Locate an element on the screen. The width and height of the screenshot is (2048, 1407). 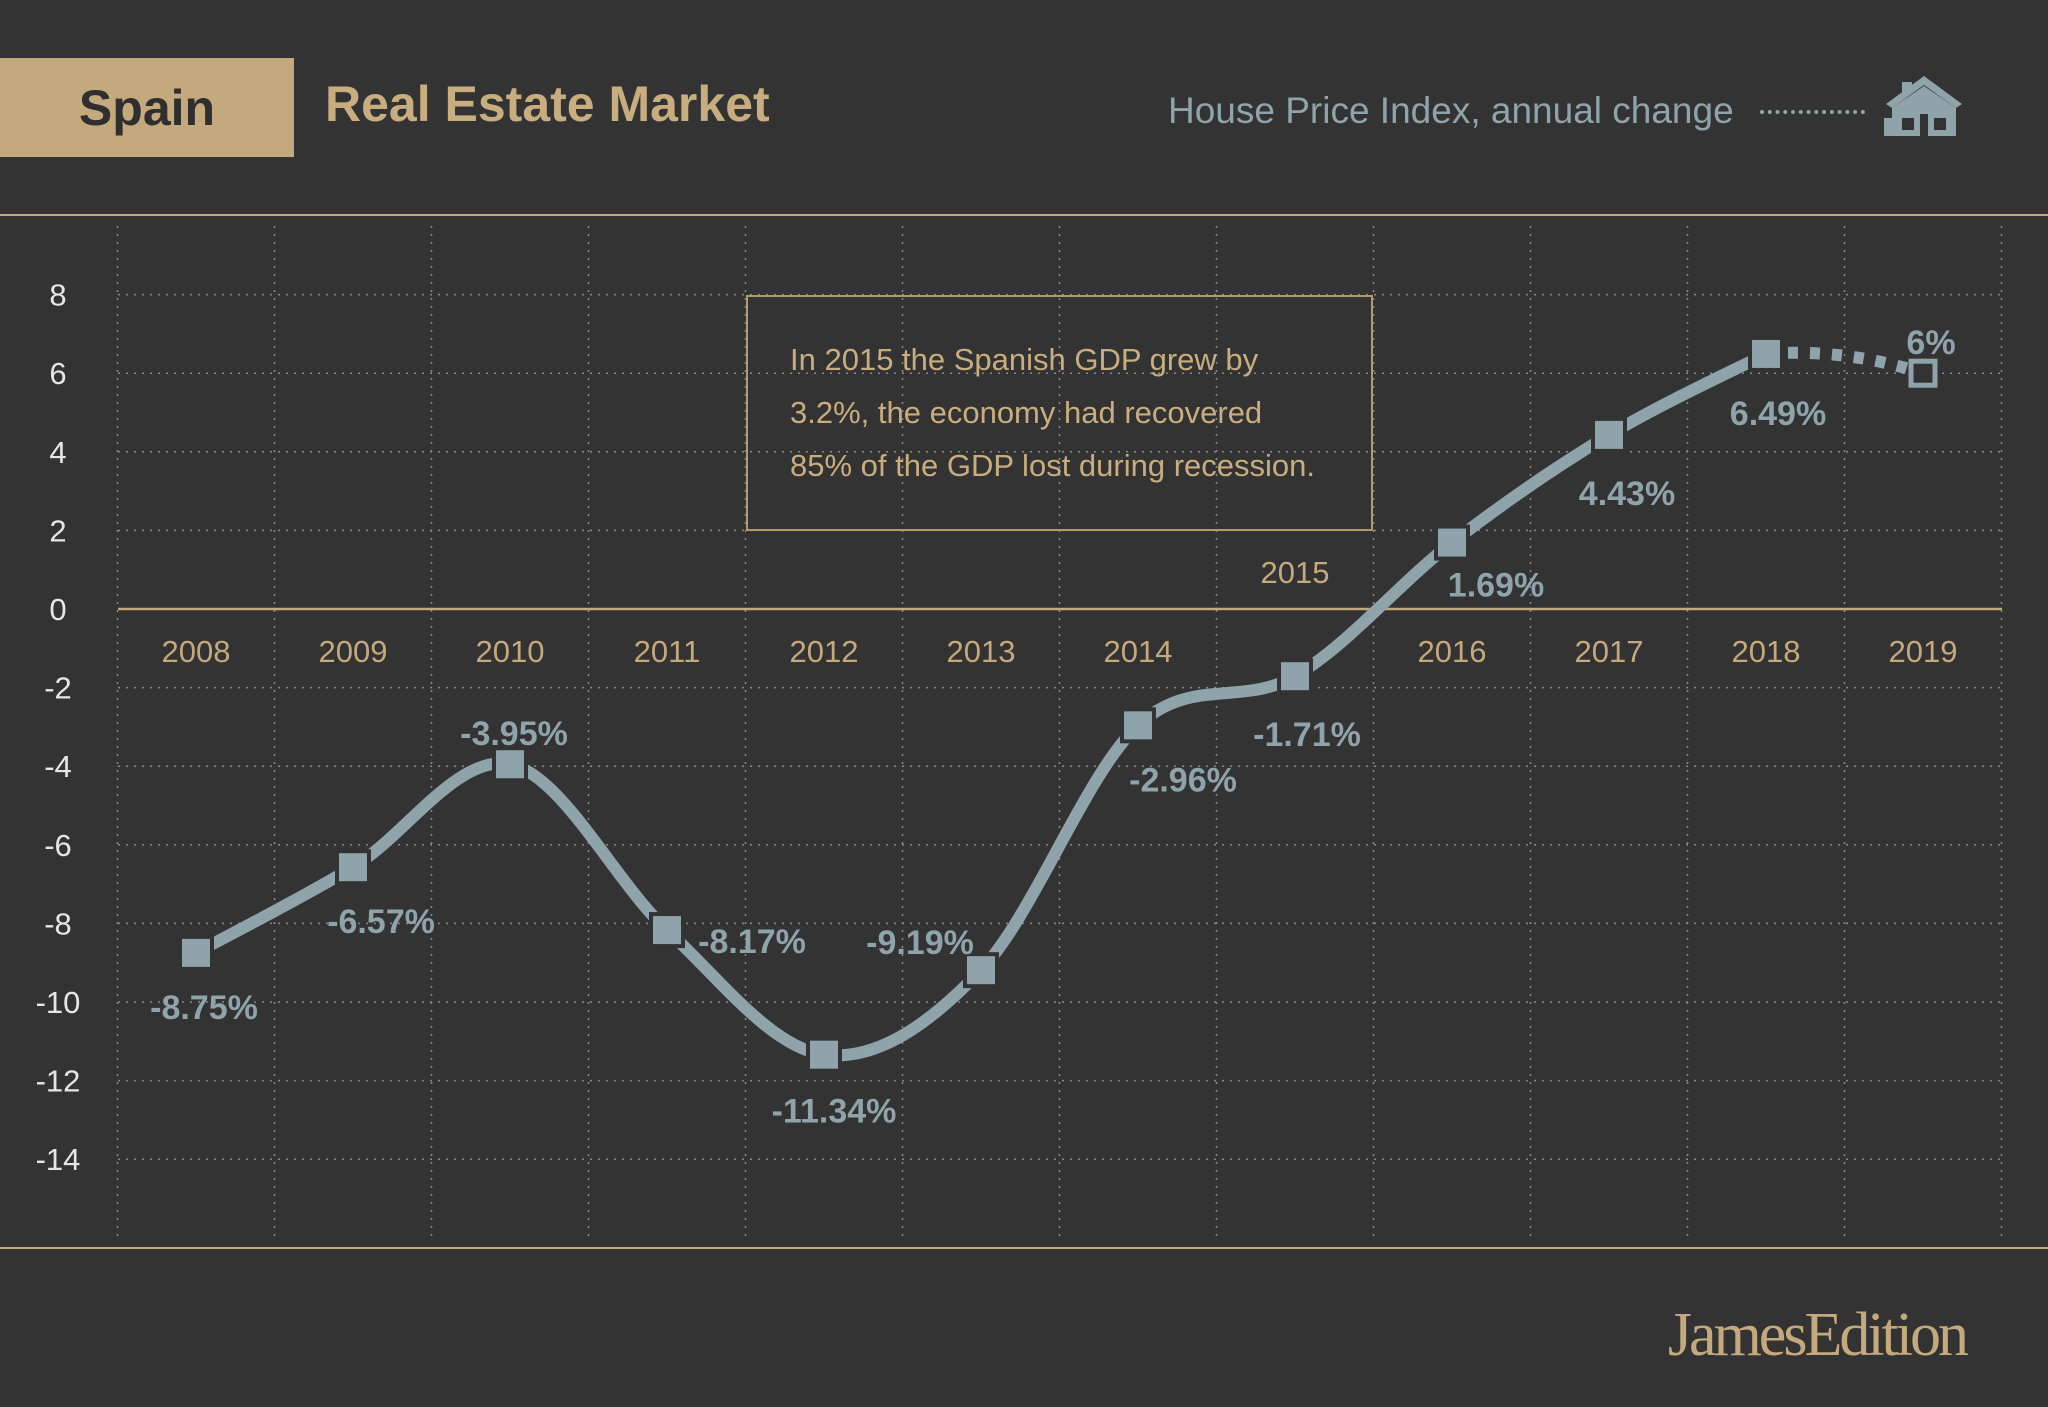
y-tick-label: -4 is located at coordinates (58, 766).